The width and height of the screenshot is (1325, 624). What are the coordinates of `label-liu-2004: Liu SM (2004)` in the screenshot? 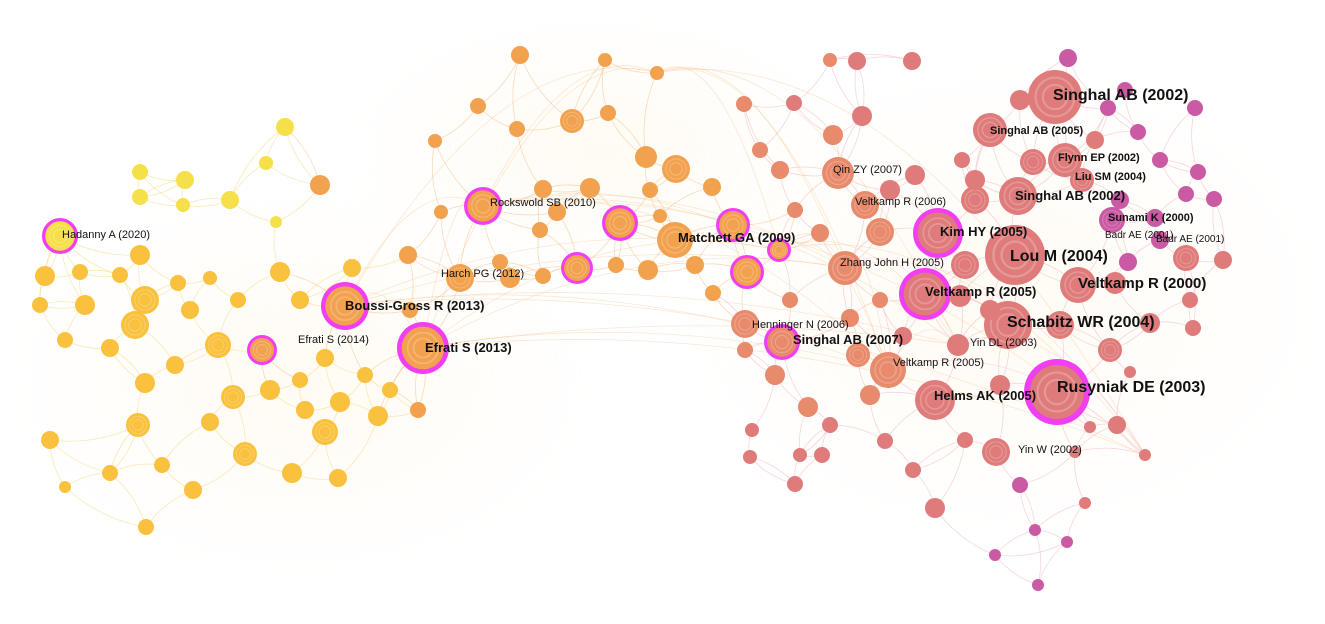 It's located at (1110, 177).